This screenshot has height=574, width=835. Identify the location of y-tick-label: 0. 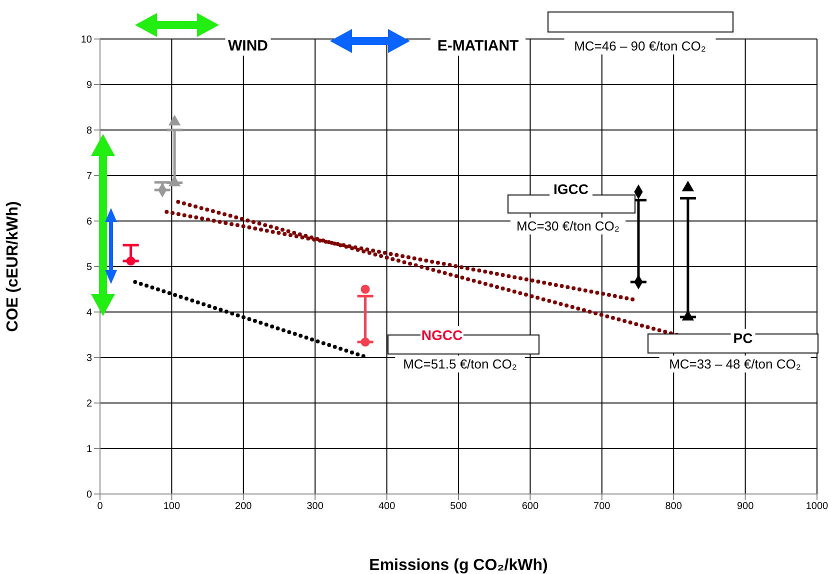
(89, 495).